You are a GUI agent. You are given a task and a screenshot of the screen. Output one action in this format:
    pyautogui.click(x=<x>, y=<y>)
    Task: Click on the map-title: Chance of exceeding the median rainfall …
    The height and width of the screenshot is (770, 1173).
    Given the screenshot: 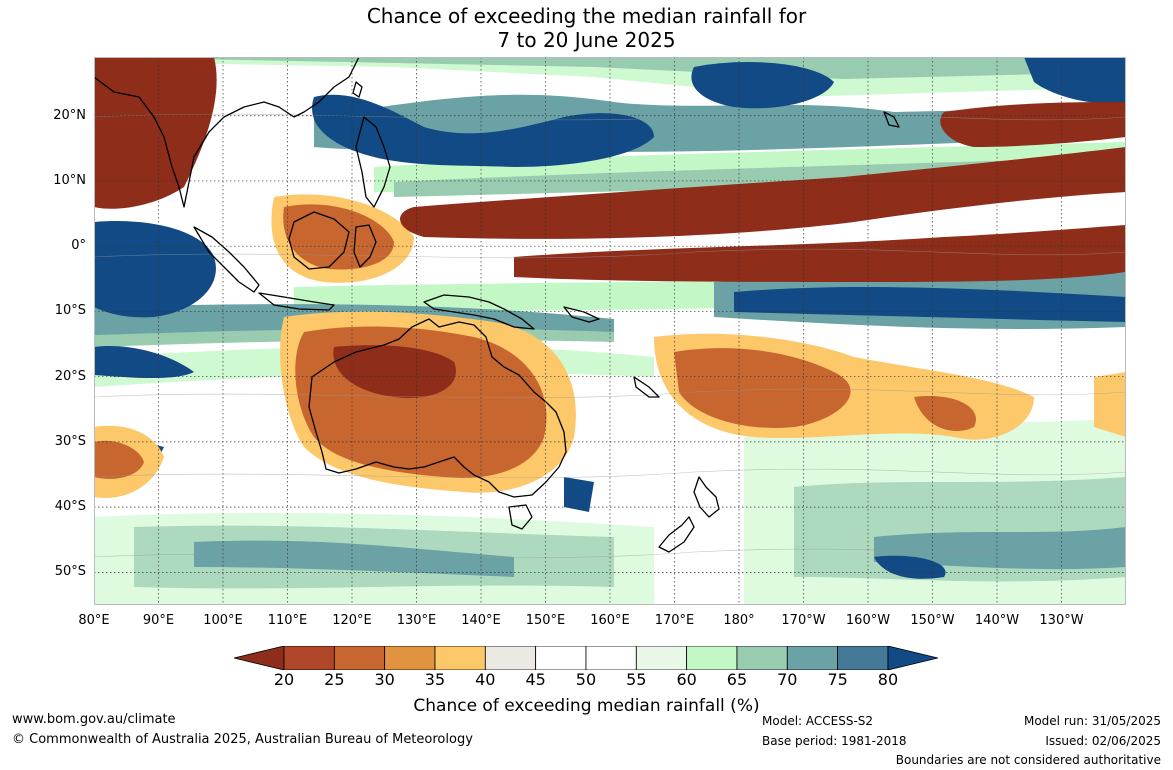 What is the action you would take?
    pyautogui.click(x=586, y=28)
    